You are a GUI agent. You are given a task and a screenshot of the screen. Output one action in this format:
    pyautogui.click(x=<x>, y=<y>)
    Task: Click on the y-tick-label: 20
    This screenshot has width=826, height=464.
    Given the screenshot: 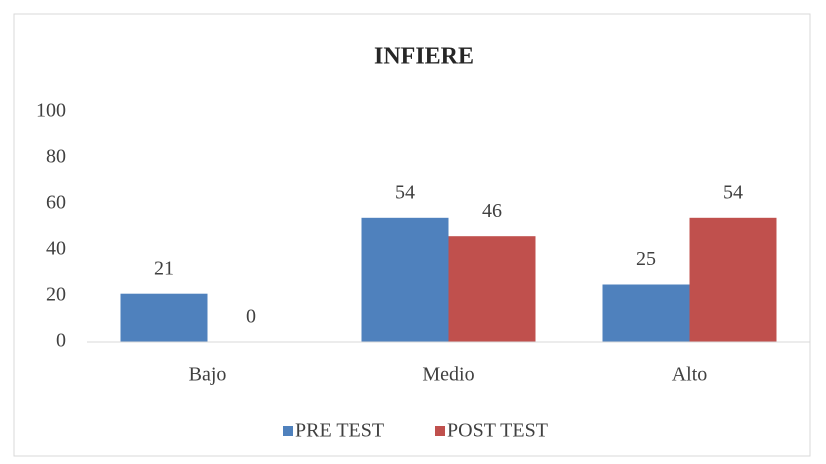 What is the action you would take?
    pyautogui.click(x=56, y=295)
    